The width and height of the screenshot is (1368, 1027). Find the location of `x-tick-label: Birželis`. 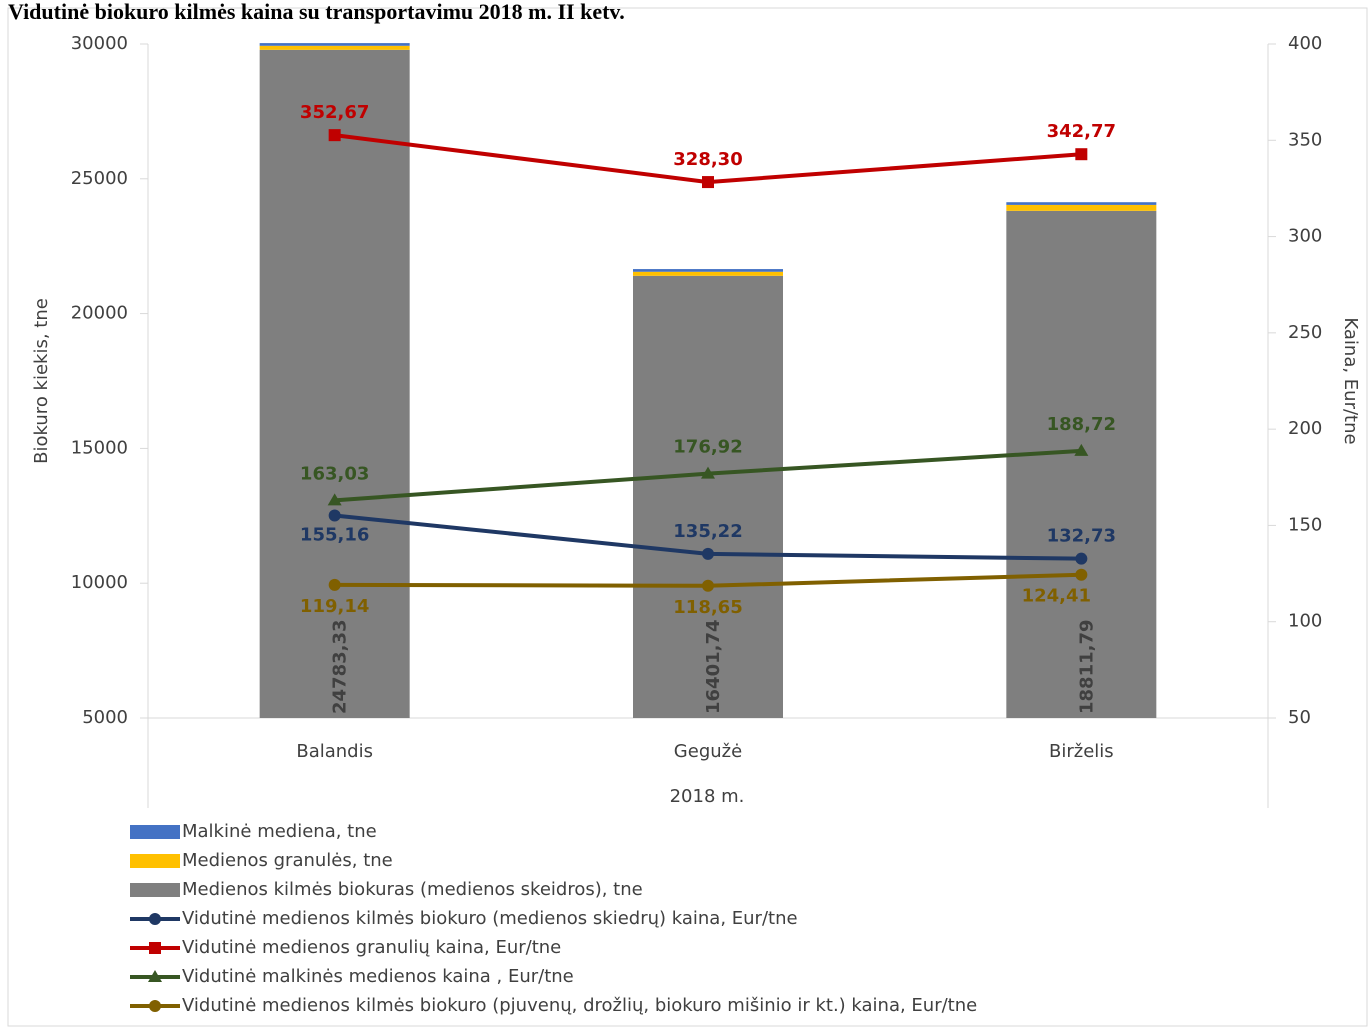

x-tick-label: Birželis is located at coordinates (1081, 751).